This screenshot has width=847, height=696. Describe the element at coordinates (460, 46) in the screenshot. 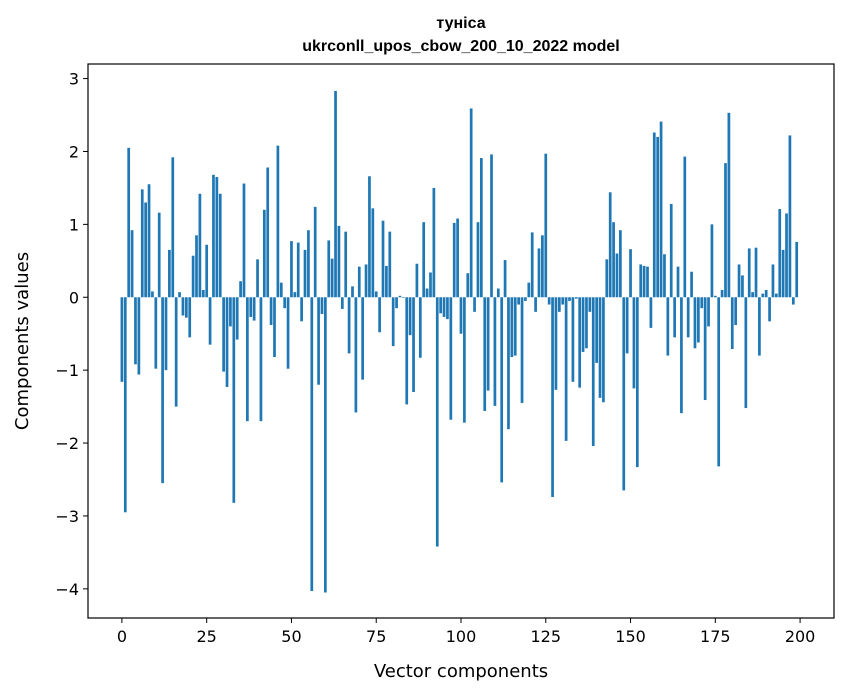

I see `chart-subtitle: ukrconll_upos_cbow_200_10_2022 model` at that location.